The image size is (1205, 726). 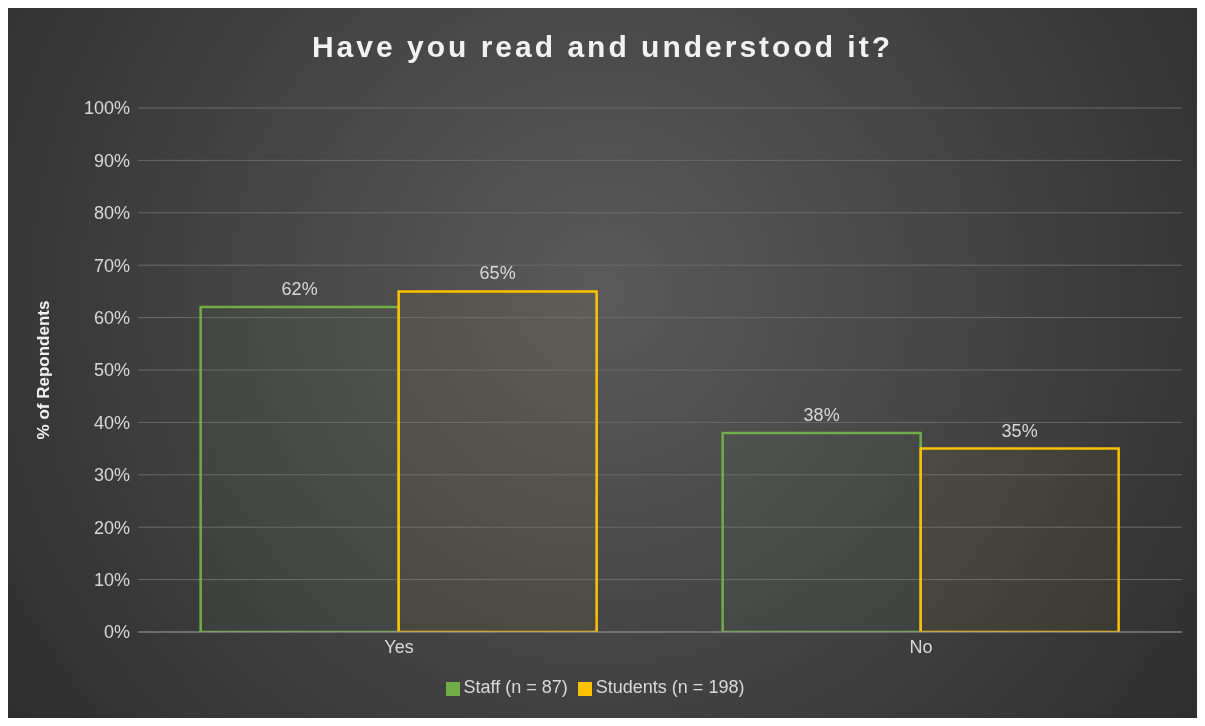 I want to click on y-tick-label: 10%, so click(x=111, y=579).